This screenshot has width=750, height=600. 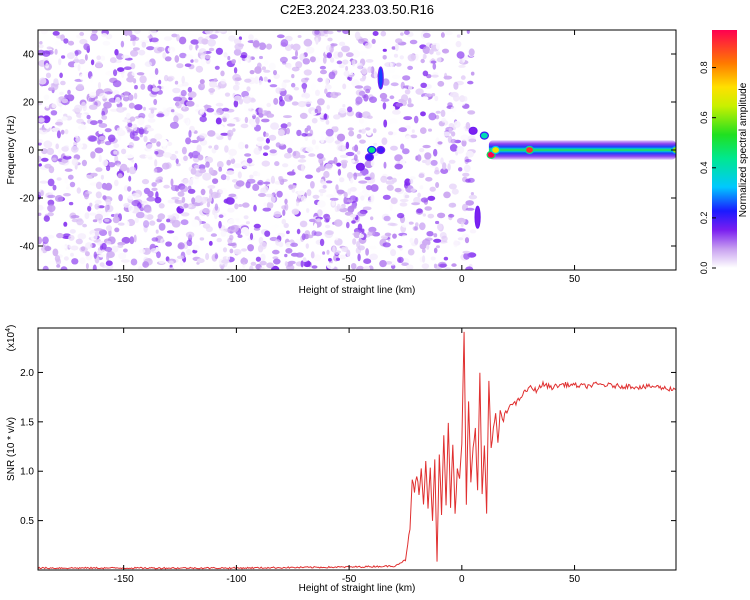 What do you see at coordinates (575, 579) in the screenshot?
I see `x-tick-label: 50` at bounding box center [575, 579].